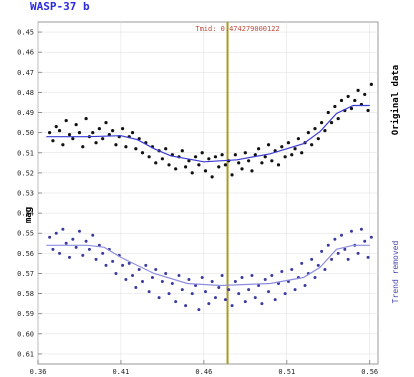  Describe the element at coordinates (286, 372) in the screenshot. I see `x-tick-label: 0.51` at that location.